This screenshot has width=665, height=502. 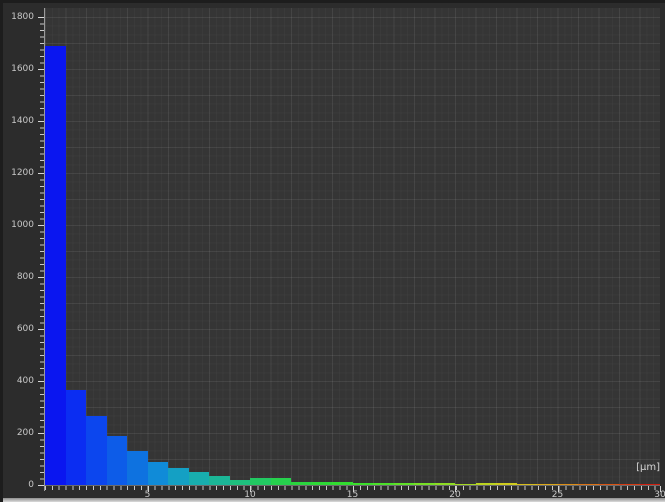 I want to click on y-axis-minor-ticks, so click(x=42, y=251).